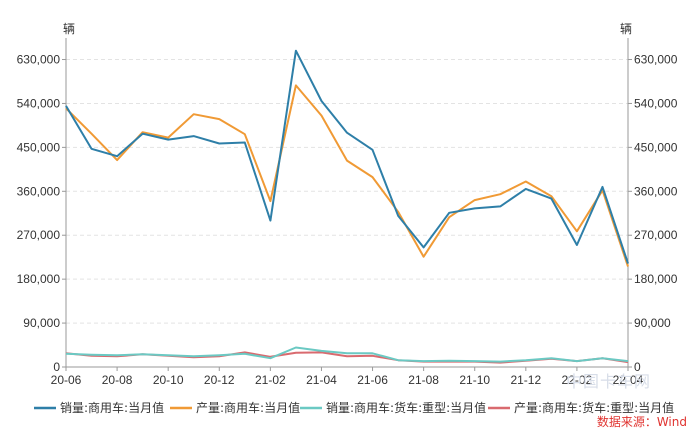 The width and height of the screenshot is (699, 436). What do you see at coordinates (270, 380) in the screenshot?
I see `x-tick-label: 21-02` at bounding box center [270, 380].